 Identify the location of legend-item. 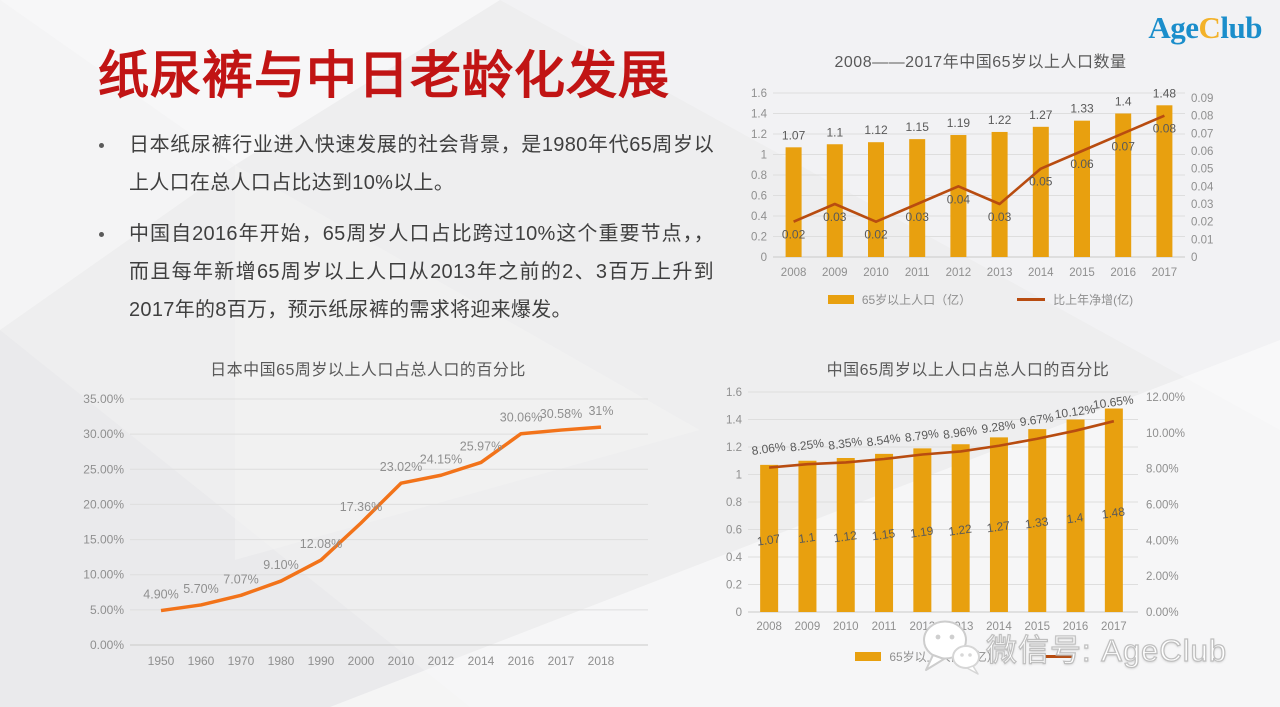
(1062, 656).